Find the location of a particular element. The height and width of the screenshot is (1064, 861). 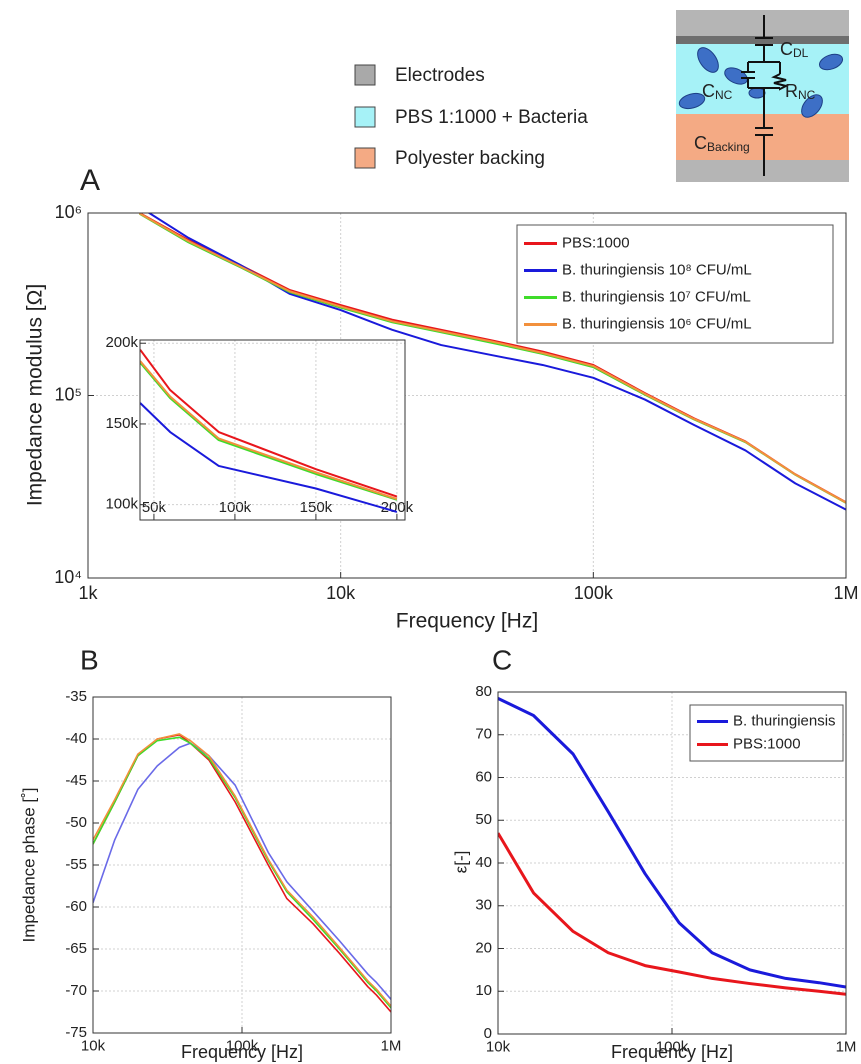

x-tick-label: 1k is located at coordinates (88, 593).